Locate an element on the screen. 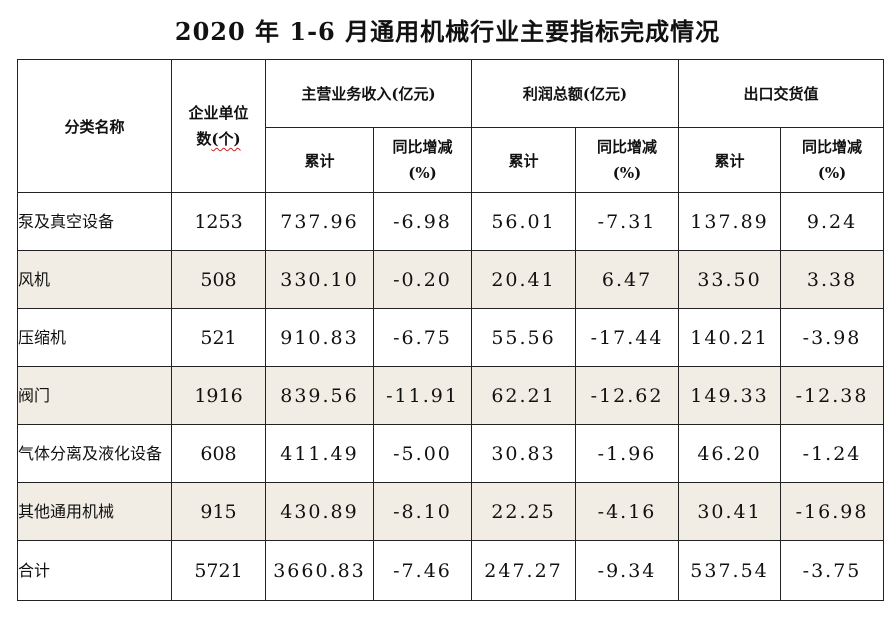 Image resolution: width=895 pixels, height=642 pixels. cell-revenue: 3660.83 is located at coordinates (319, 570).